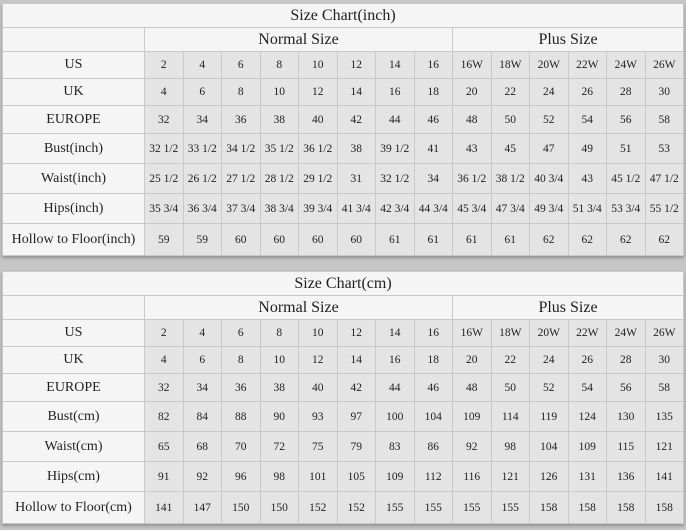  What do you see at coordinates (626, 178) in the screenshot?
I see `size-cell: 45 1/2` at bounding box center [626, 178].